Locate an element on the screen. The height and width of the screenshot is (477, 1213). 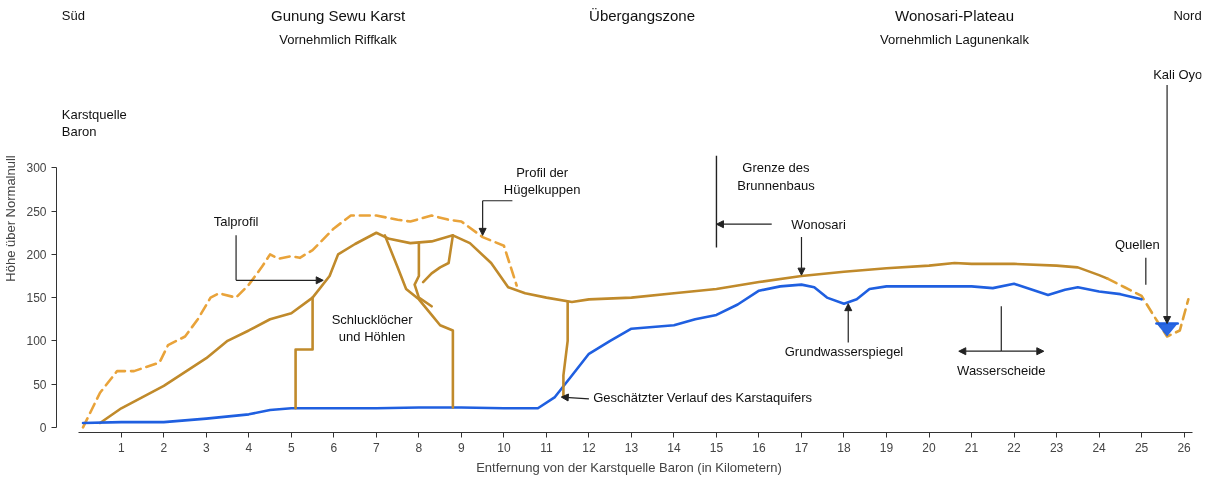
text: Übergangszone is located at coordinates (642, 16).